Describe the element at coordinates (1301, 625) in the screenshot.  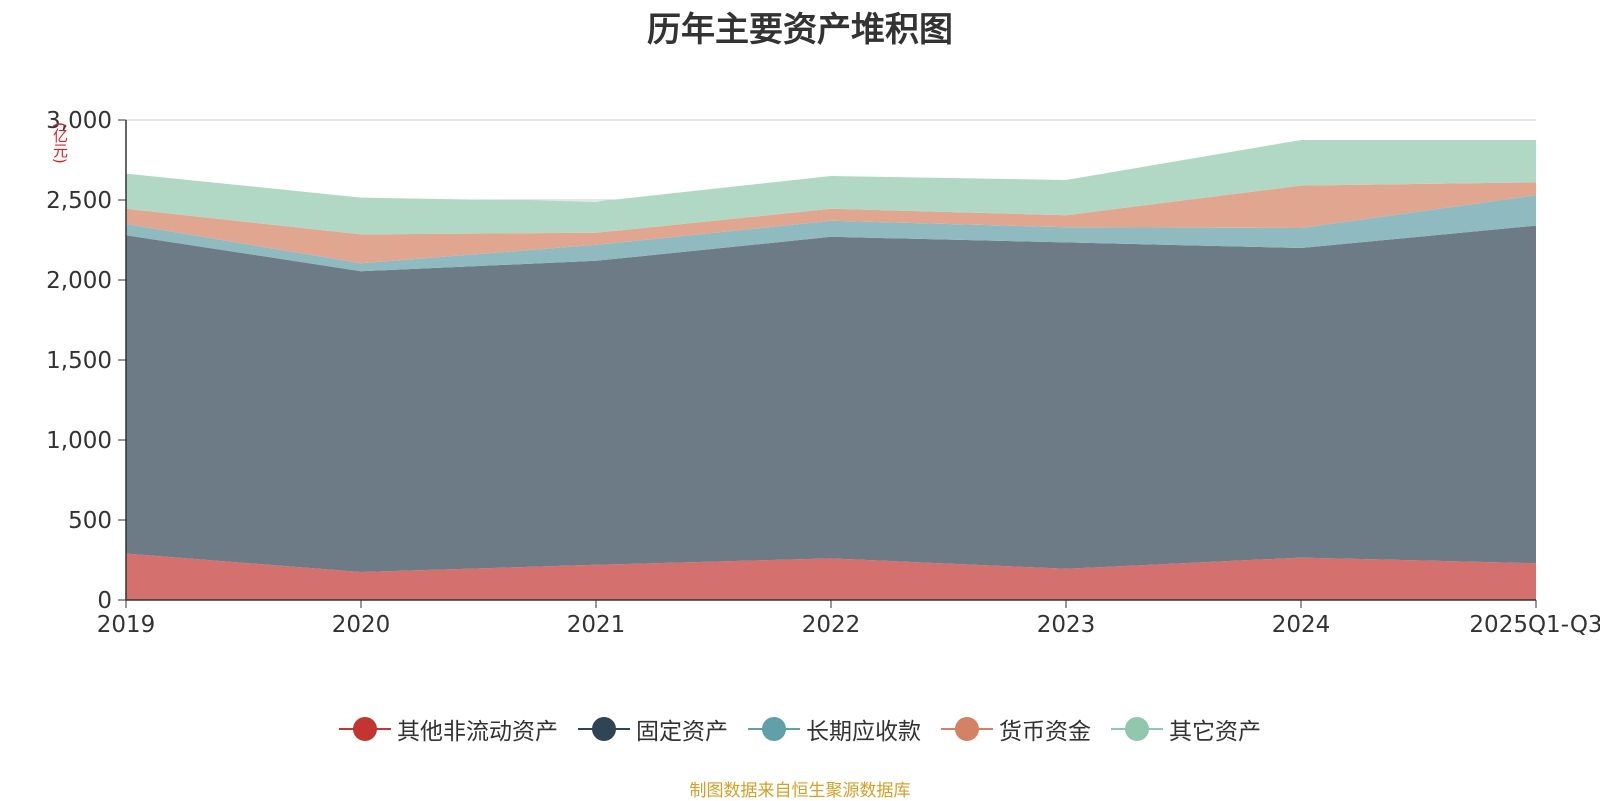
I see `x-tick-label: 2024` at that location.